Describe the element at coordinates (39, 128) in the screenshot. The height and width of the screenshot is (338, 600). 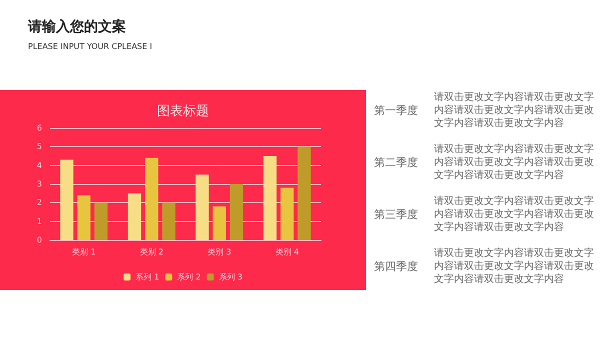
I see `y-tick-label: 6` at that location.